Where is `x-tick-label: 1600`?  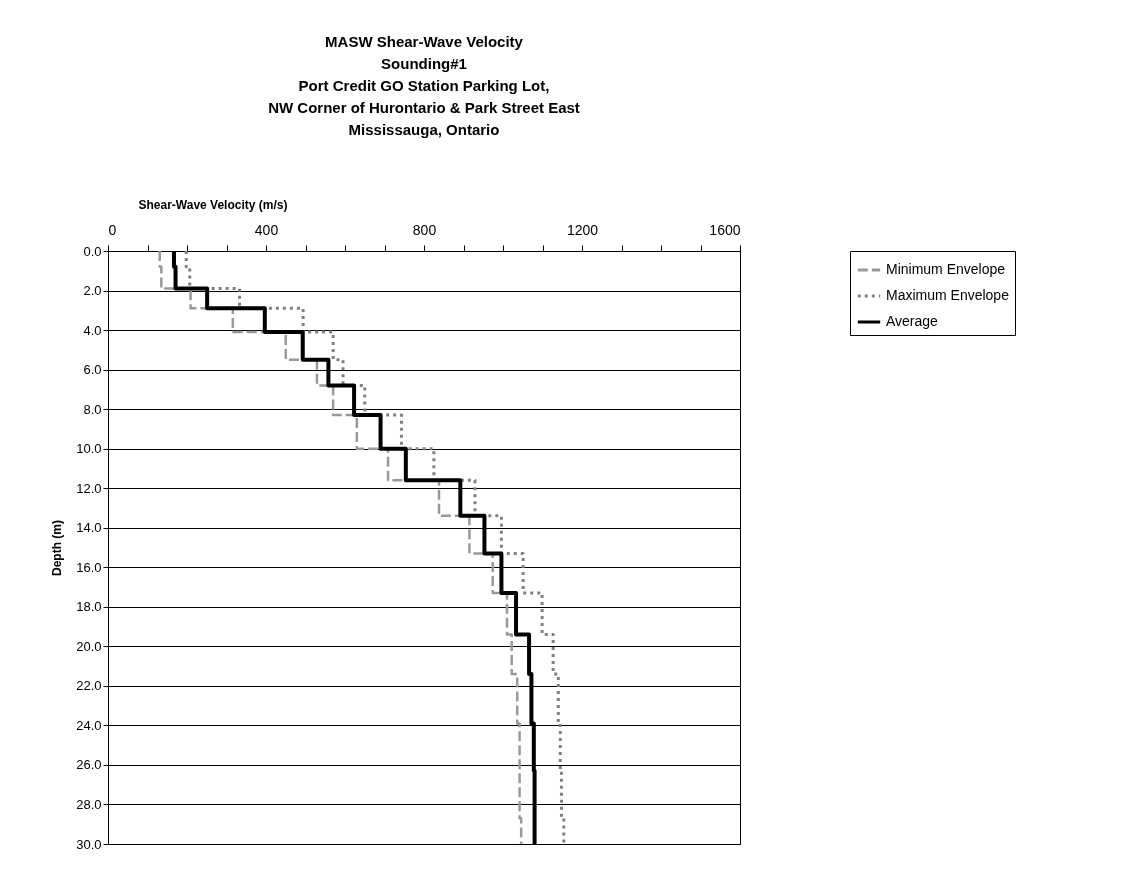 x-tick-label: 1600 is located at coordinates (725, 229).